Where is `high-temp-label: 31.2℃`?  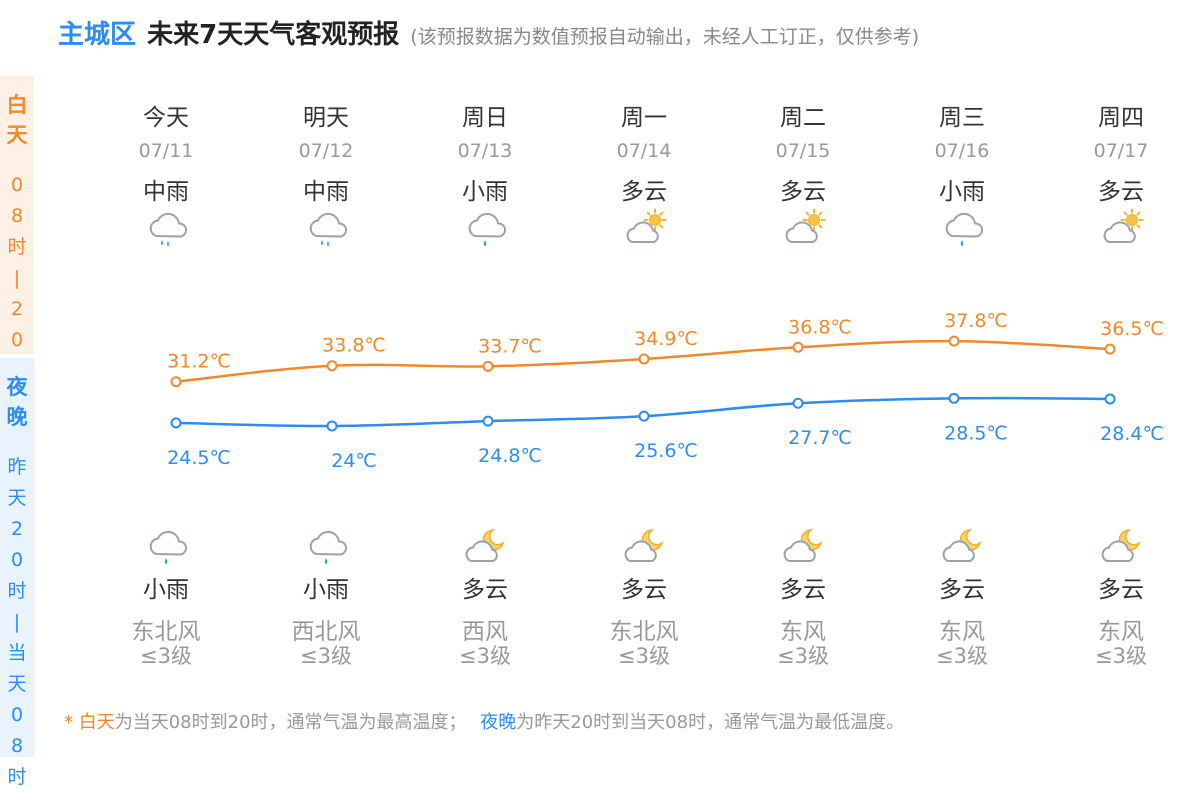 high-temp-label: 31.2℃ is located at coordinates (199, 362).